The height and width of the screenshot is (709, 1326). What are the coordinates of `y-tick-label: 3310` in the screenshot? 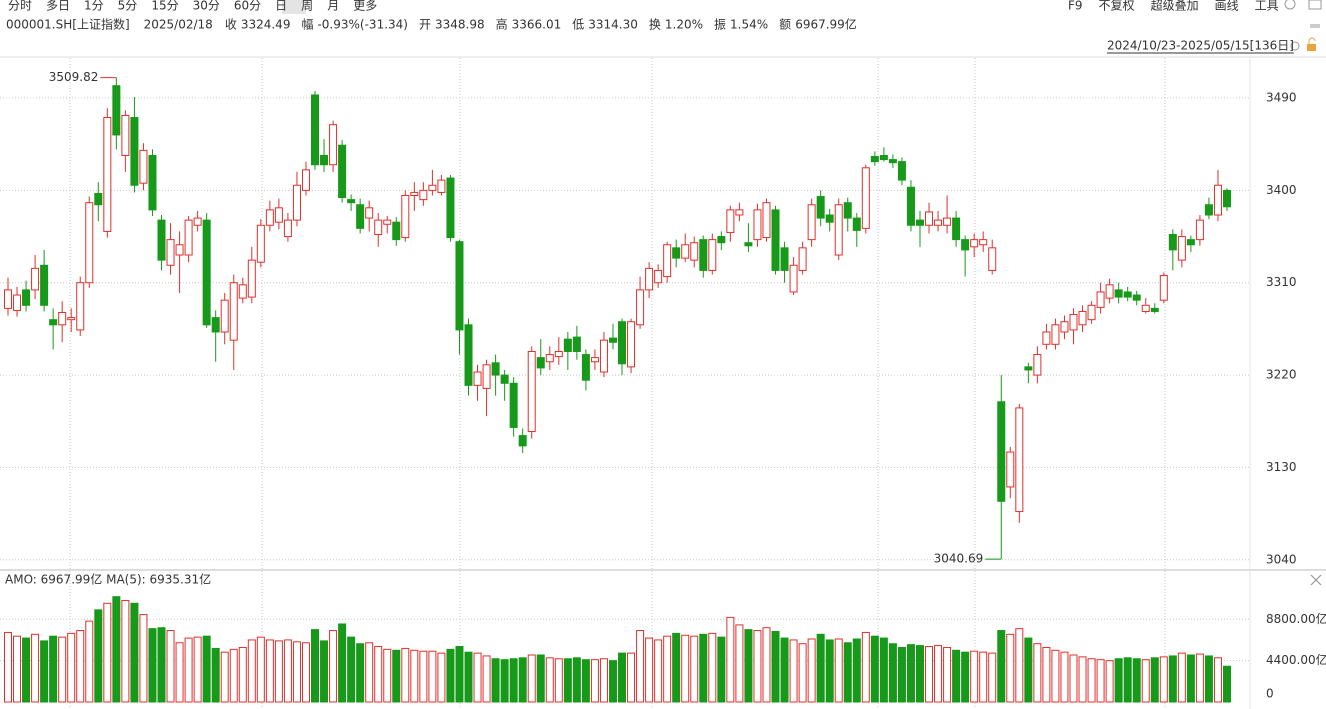 It's located at (1281, 282).